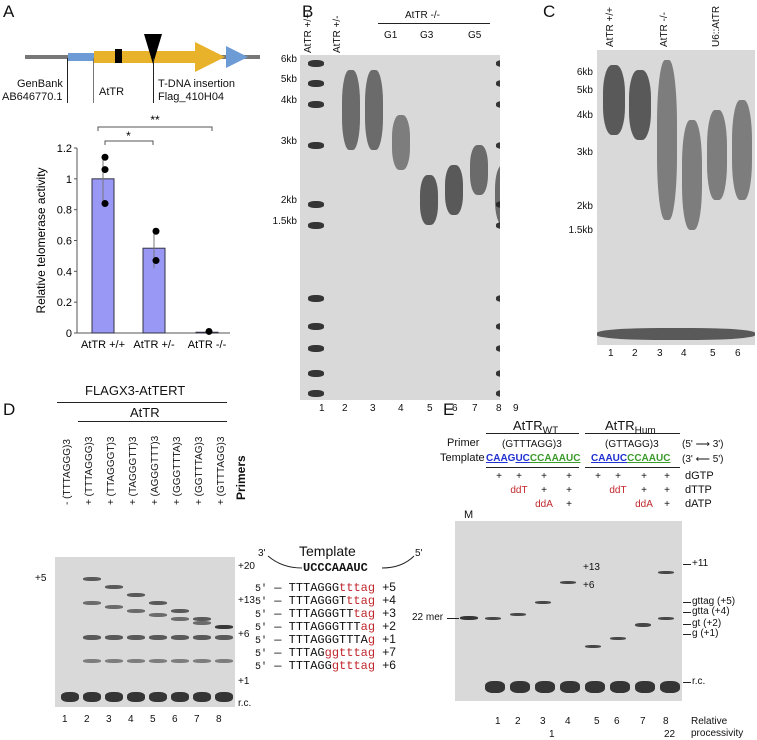 Image resolution: width=757 pixels, height=740 pixels. Describe the element at coordinates (145, 632) in the screenshot. I see `gel-d` at that location.